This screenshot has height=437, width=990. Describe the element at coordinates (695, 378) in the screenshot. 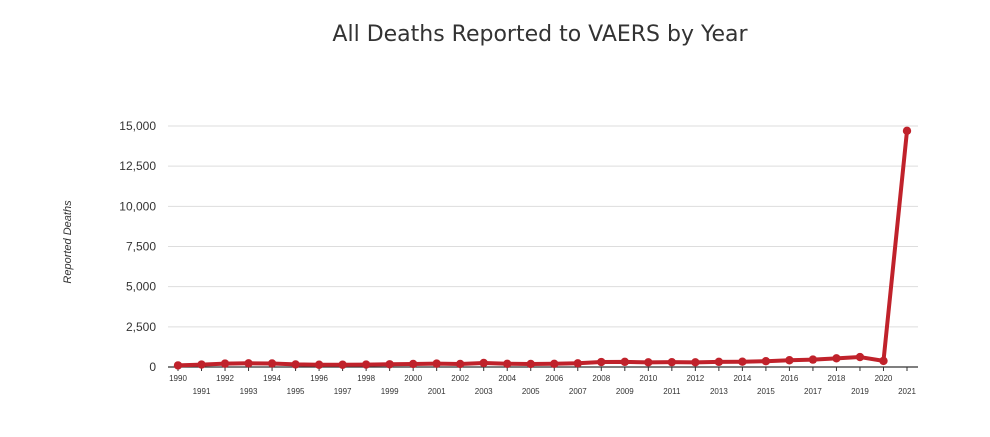

I see `x-tick-label: 2012` at that location.